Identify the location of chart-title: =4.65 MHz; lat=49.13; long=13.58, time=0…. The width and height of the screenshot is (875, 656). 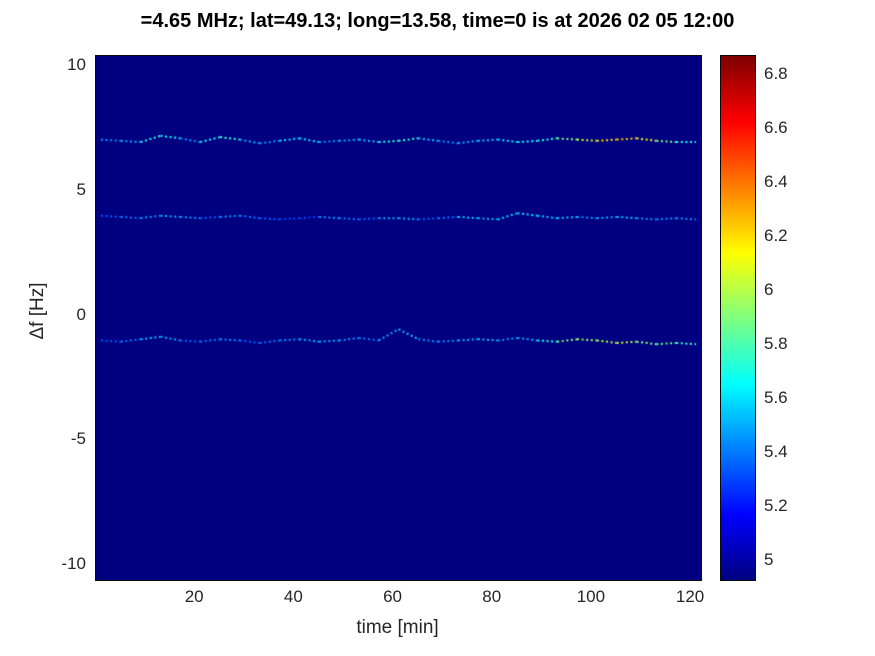
(437, 21).